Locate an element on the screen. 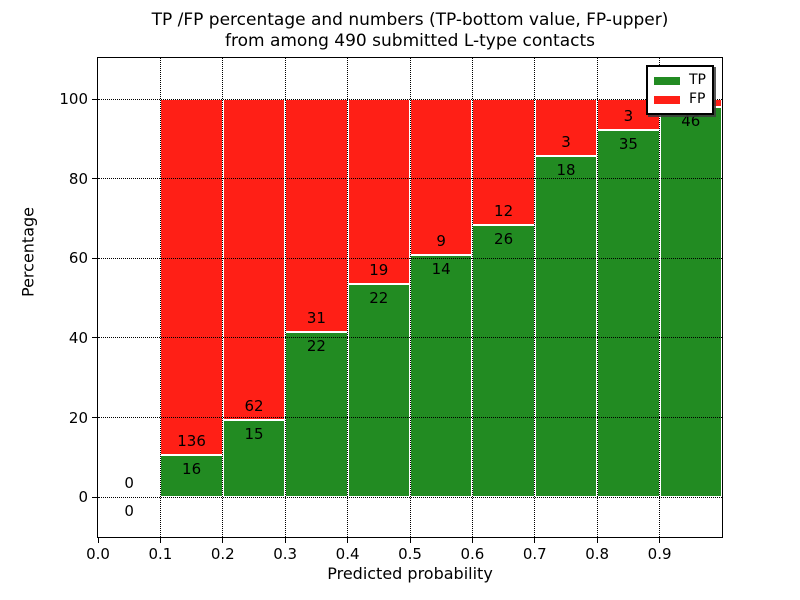  legend-row-fp: FP is located at coordinates (680, 99).